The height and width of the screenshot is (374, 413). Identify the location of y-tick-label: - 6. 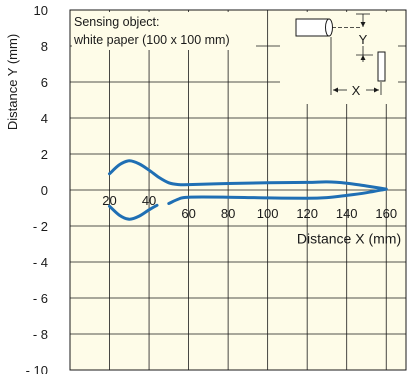
(40, 298).